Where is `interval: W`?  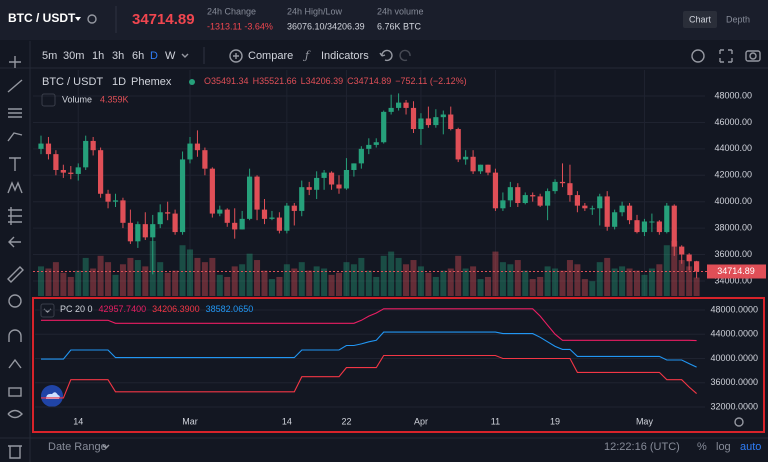 interval: W is located at coordinates (170, 56).